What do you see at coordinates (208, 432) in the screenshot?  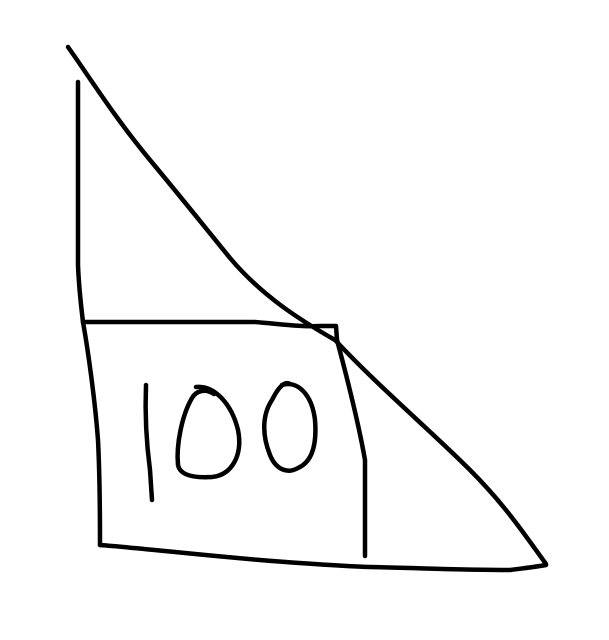 I see `digit-zero-first-stroke` at bounding box center [208, 432].